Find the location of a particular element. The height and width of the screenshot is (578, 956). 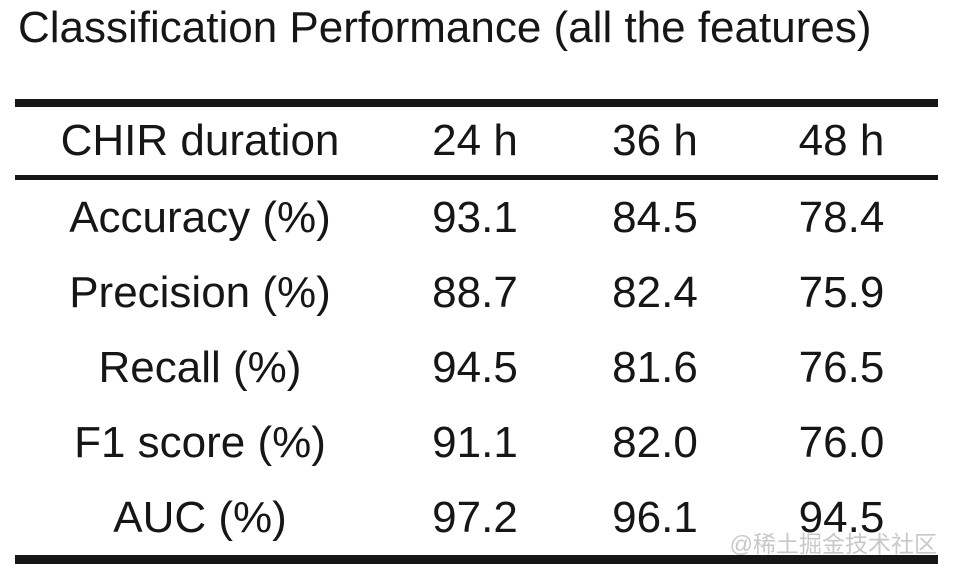

row-label: Precision (%) is located at coordinates (200, 292).